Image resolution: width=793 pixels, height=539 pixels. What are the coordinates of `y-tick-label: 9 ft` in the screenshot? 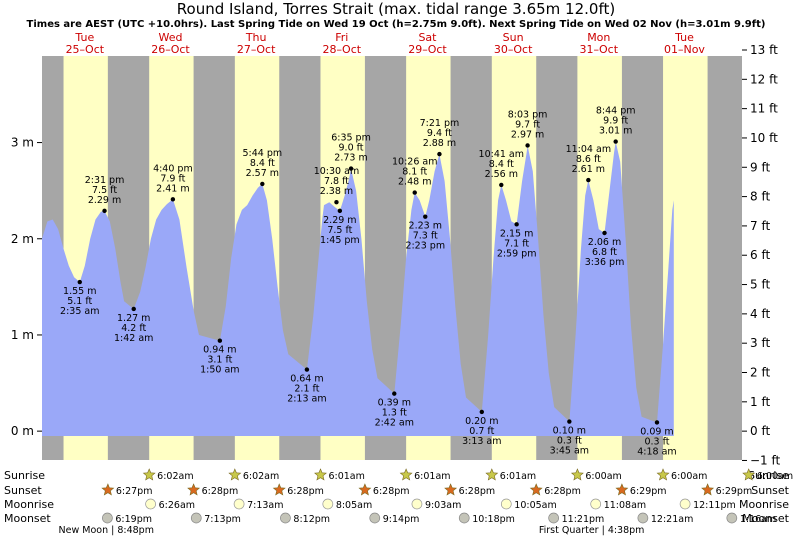 It's located at (760, 167).